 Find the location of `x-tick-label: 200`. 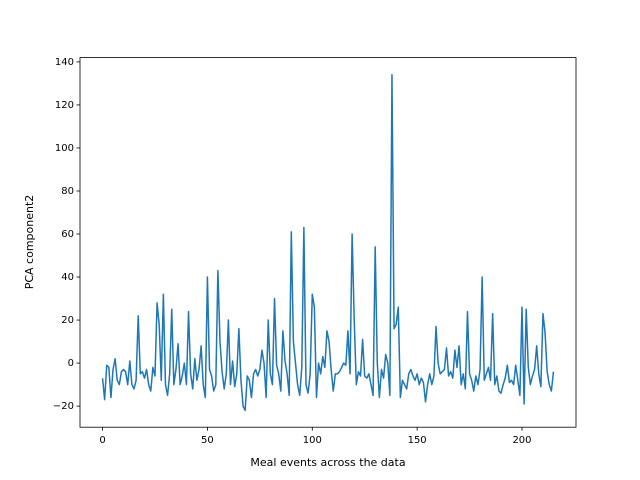

x-tick-label: 200 is located at coordinates (521, 440).